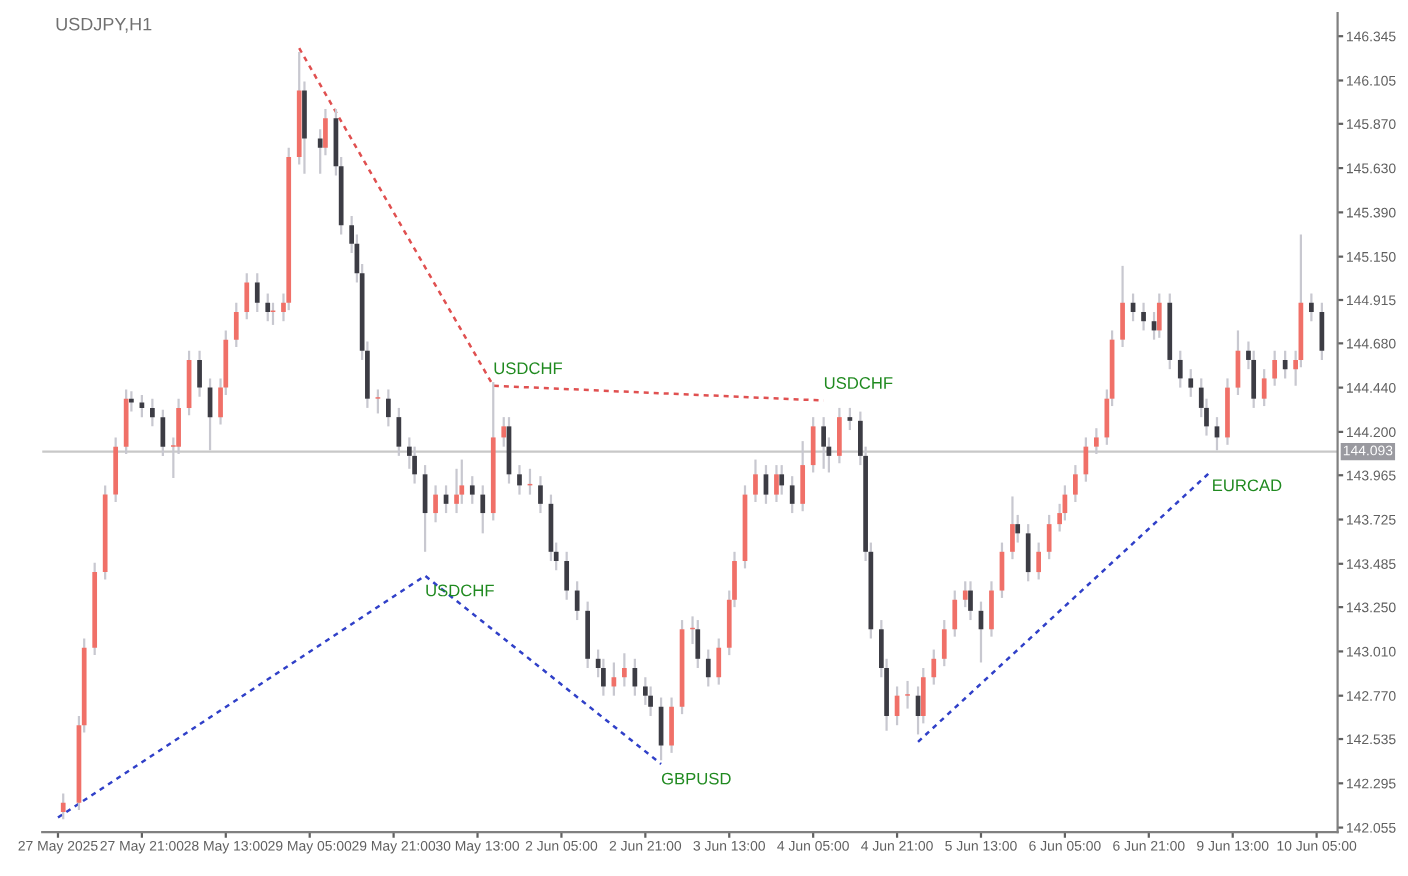 This screenshot has height=876, width=1408. Describe the element at coordinates (1247, 485) in the screenshot. I see `annotation: EURCAD` at that location.